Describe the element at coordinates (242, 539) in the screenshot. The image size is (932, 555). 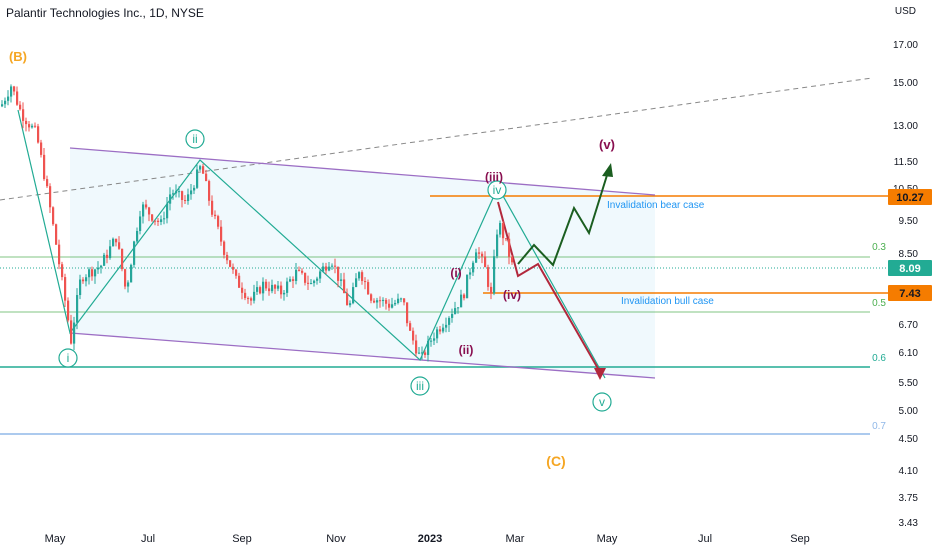
I see `time-axis-label: Sep` at that location.